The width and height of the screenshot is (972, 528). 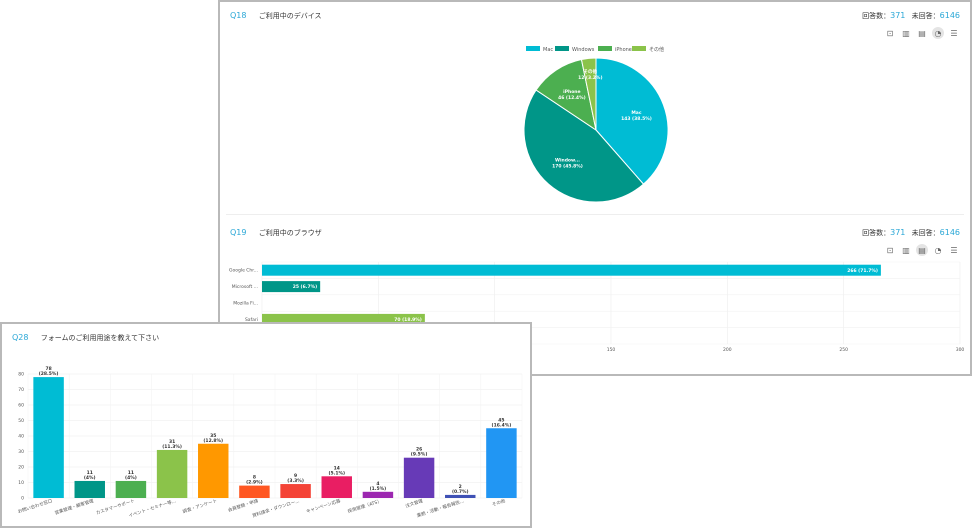 I want to click on bar-pct-label: (5.1%), so click(x=336, y=473).